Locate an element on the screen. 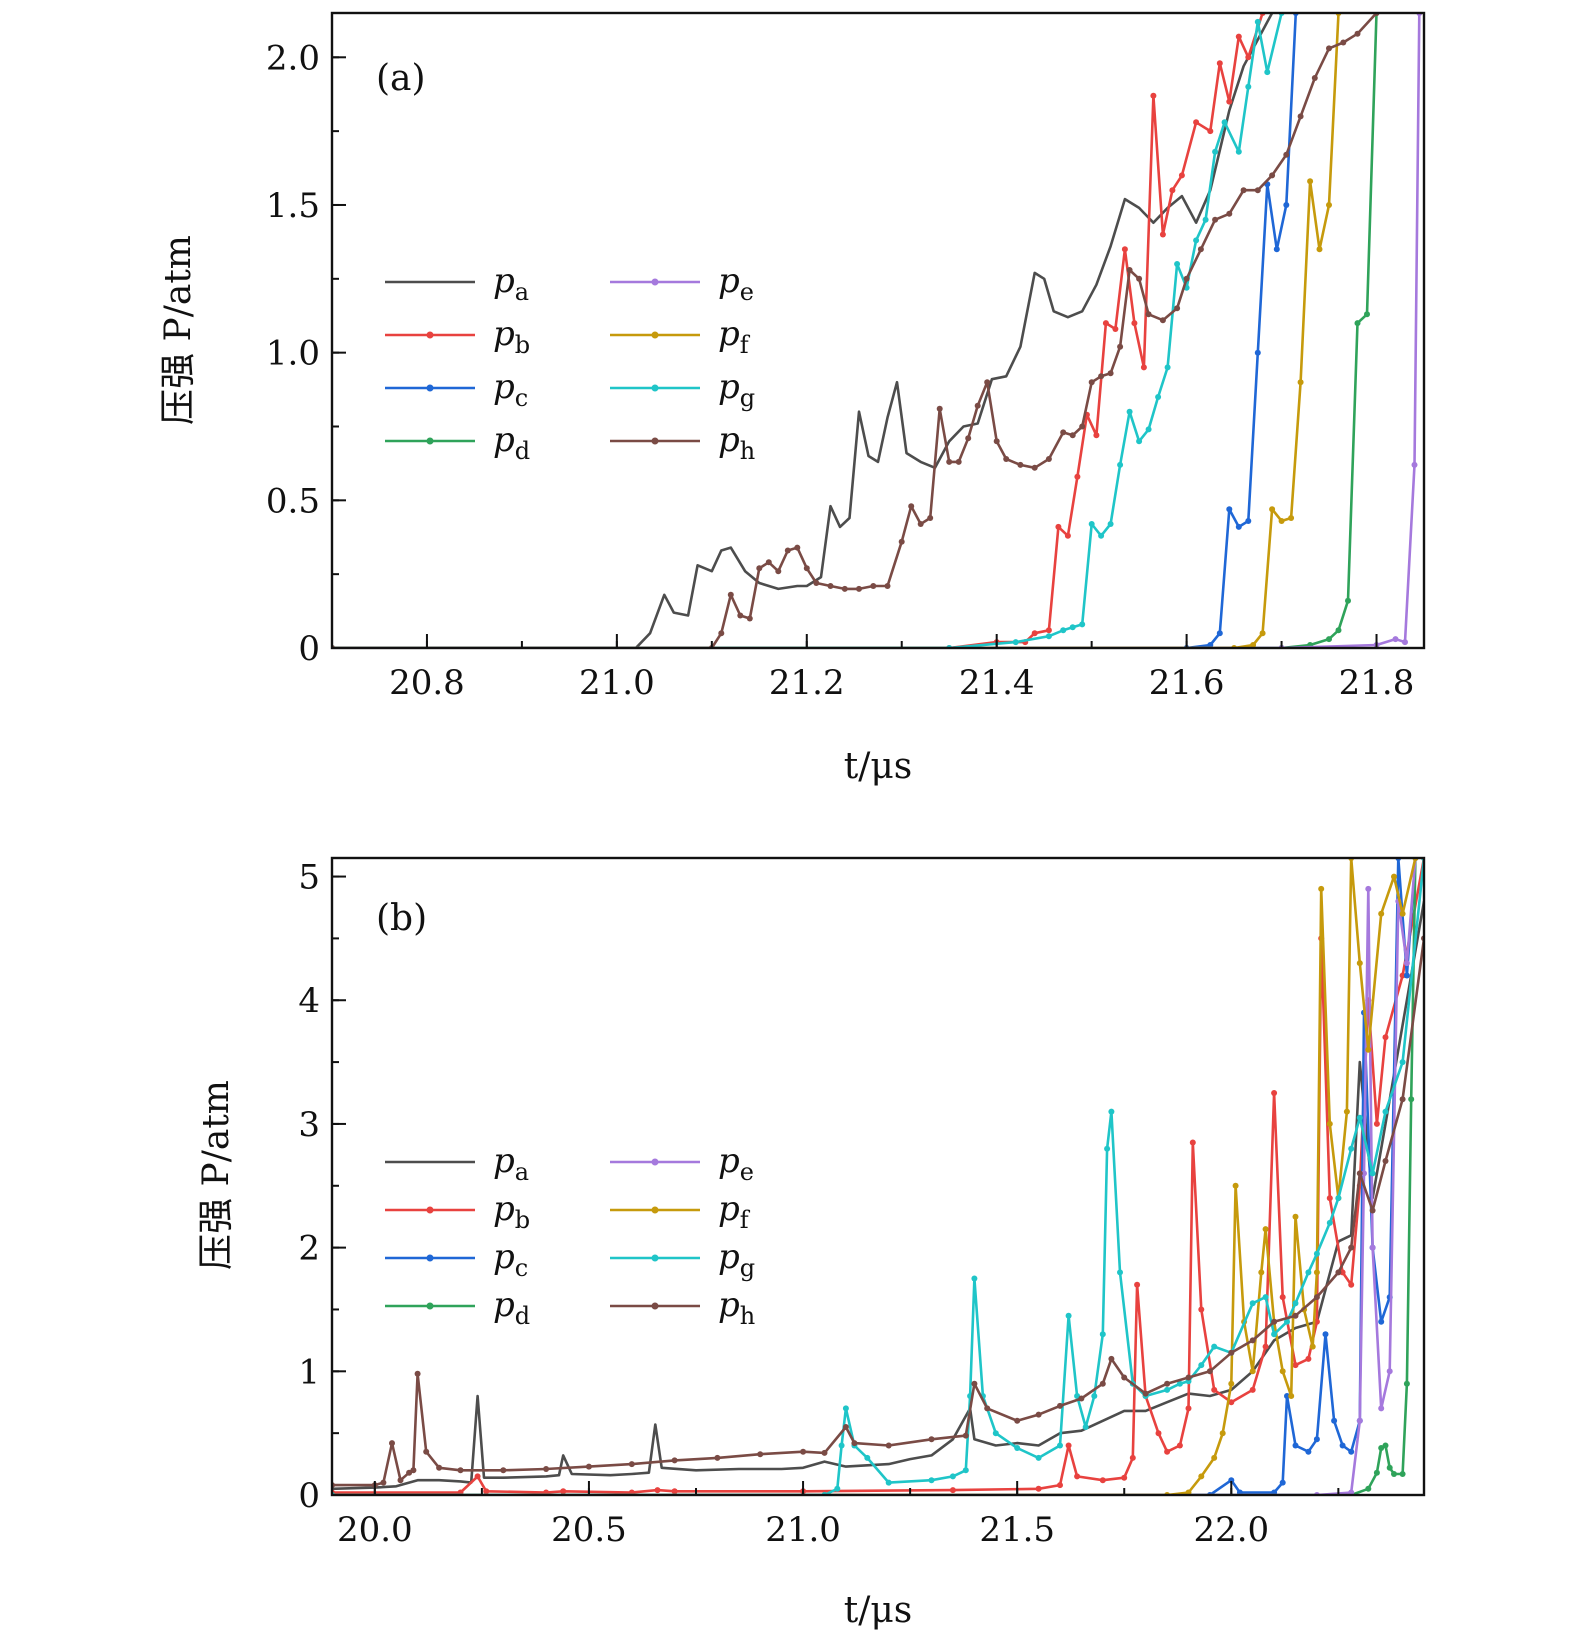  legend-label-ph: ph is located at coordinates (736, 1307).